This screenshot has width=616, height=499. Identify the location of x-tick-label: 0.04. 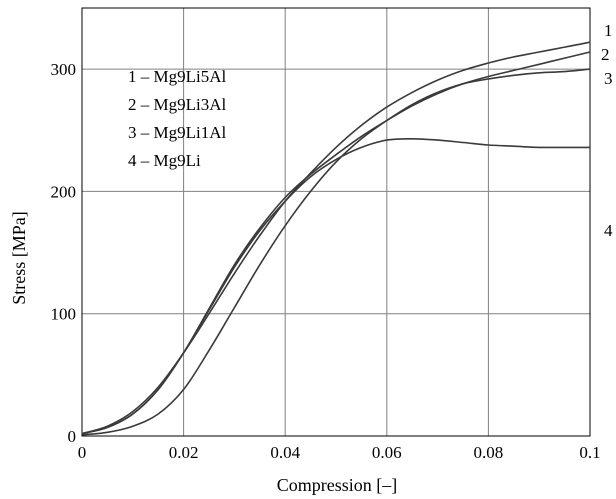
(285, 452).